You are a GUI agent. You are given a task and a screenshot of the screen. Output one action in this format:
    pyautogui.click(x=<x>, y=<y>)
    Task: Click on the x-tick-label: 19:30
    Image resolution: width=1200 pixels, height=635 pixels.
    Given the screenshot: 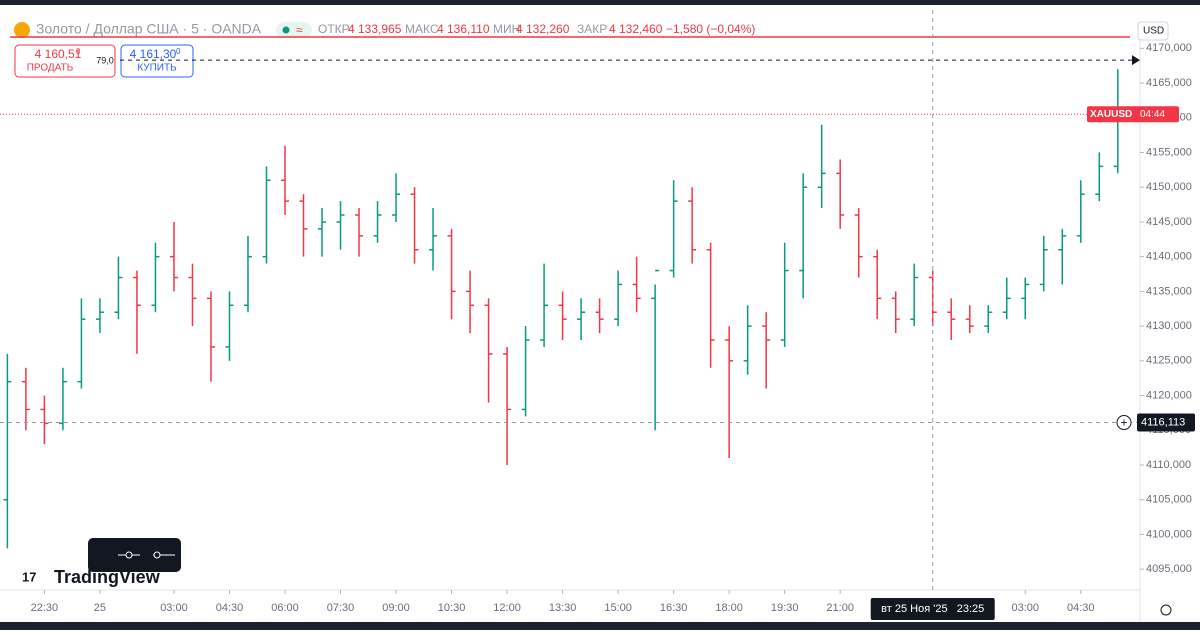 What is the action you would take?
    pyautogui.click(x=785, y=608)
    